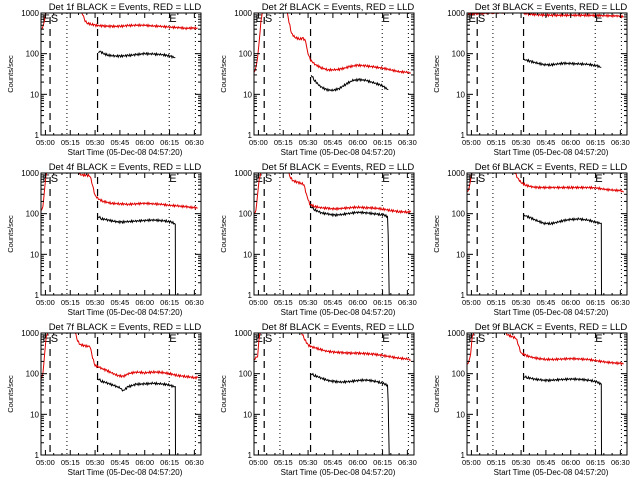  Describe the element at coordinates (338, 327) in the screenshot. I see `chart-title: Det 8f BLACK = Events, RED = LLD` at that location.